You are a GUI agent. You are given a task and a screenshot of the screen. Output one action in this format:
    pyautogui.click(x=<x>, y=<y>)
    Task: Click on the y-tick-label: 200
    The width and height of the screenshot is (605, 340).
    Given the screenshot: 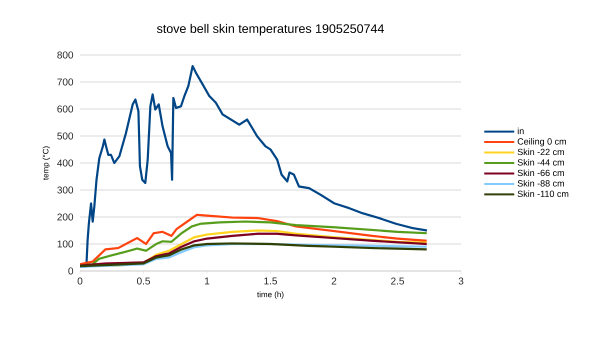 What is the action you would take?
    pyautogui.click(x=65, y=217)
    